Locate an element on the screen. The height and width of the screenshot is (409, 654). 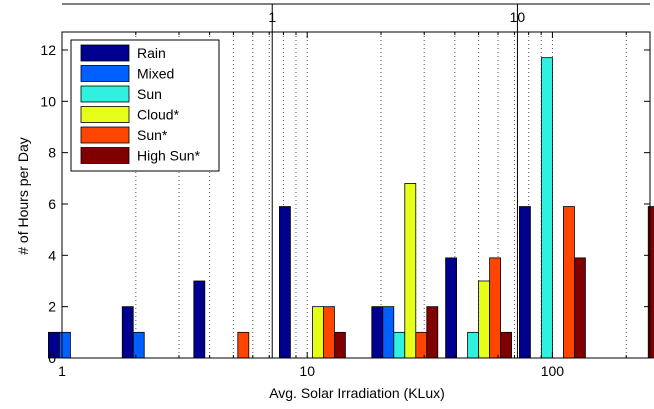
y-tick-label: 12 is located at coordinates (48, 50).